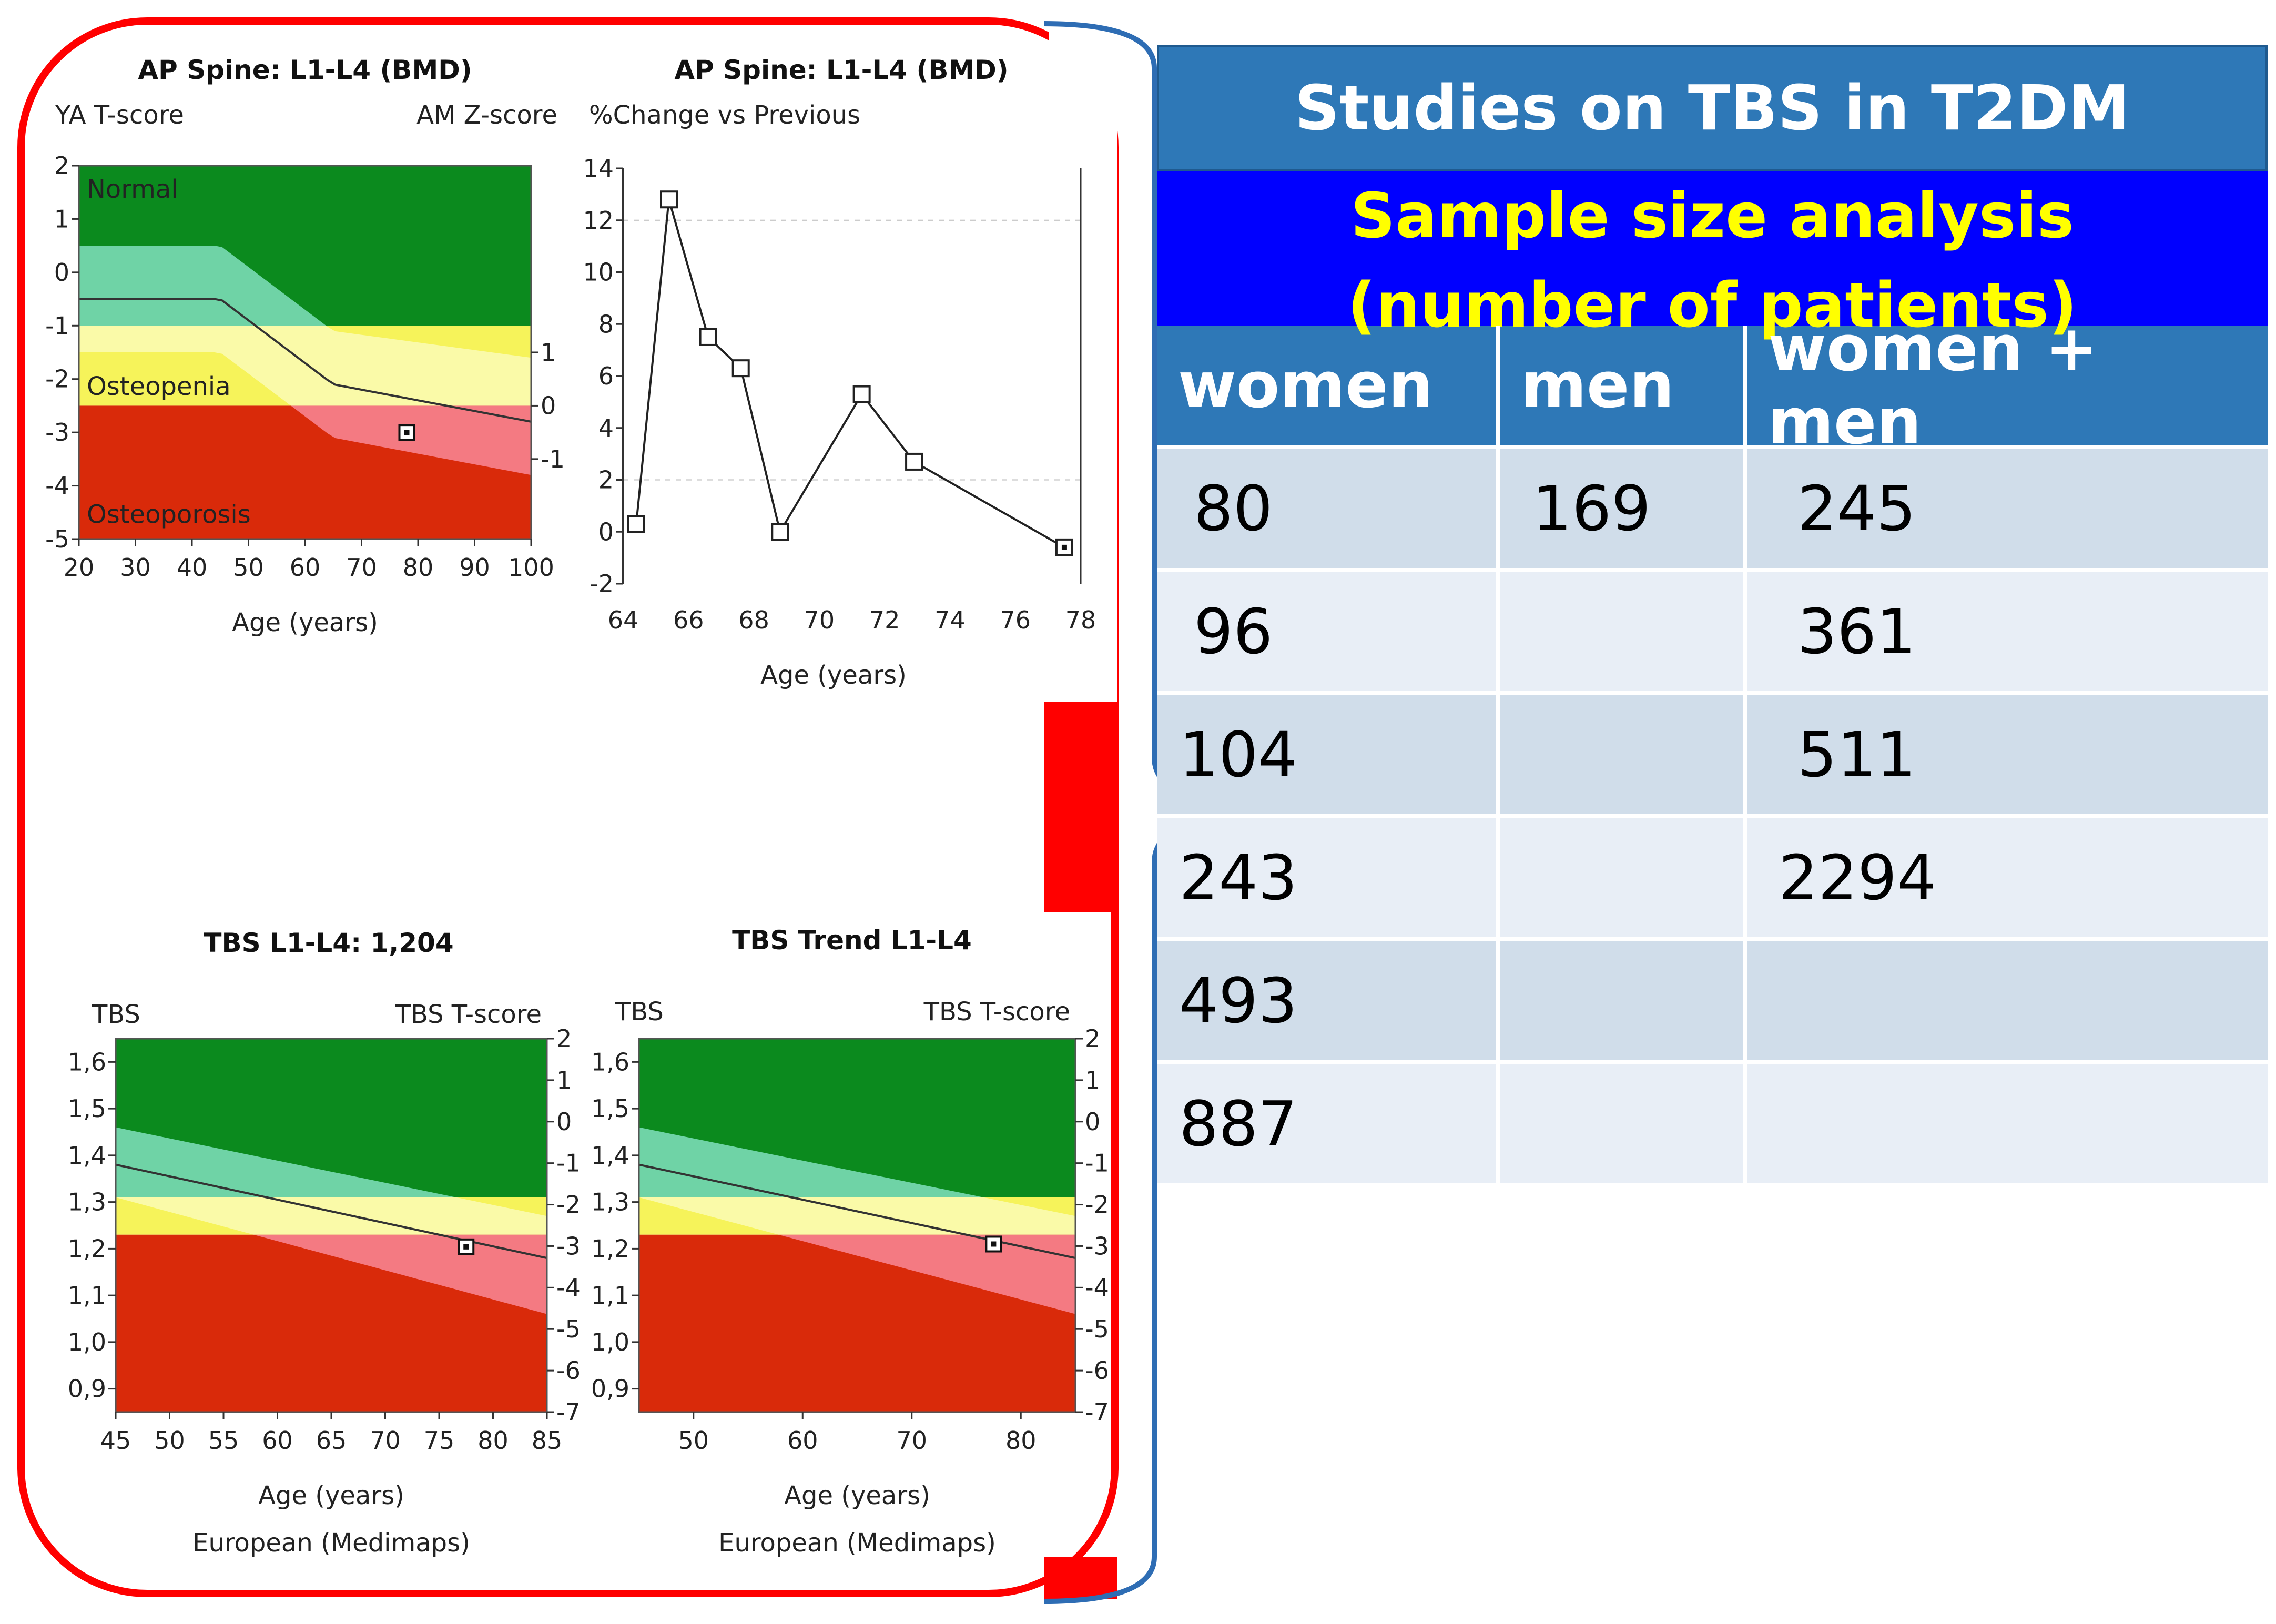  I want to click on x-tick-label: 100, so click(531, 567).